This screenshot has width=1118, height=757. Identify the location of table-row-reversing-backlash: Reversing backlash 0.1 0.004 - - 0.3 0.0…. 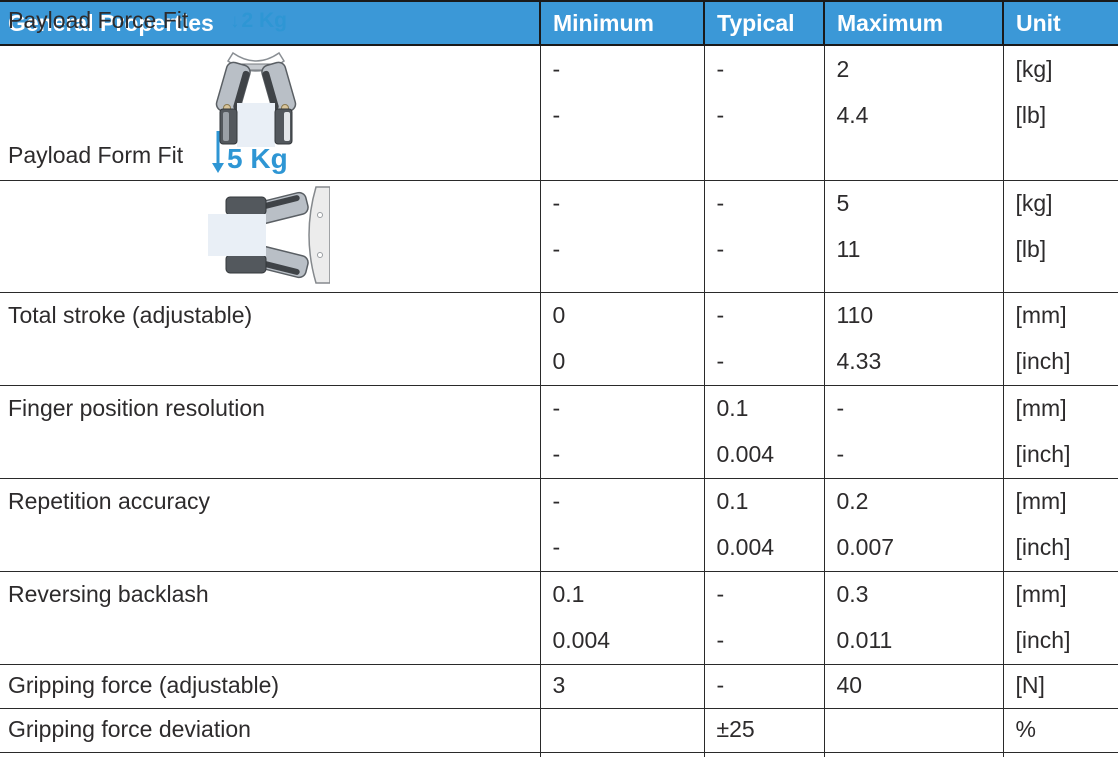
(559, 618).